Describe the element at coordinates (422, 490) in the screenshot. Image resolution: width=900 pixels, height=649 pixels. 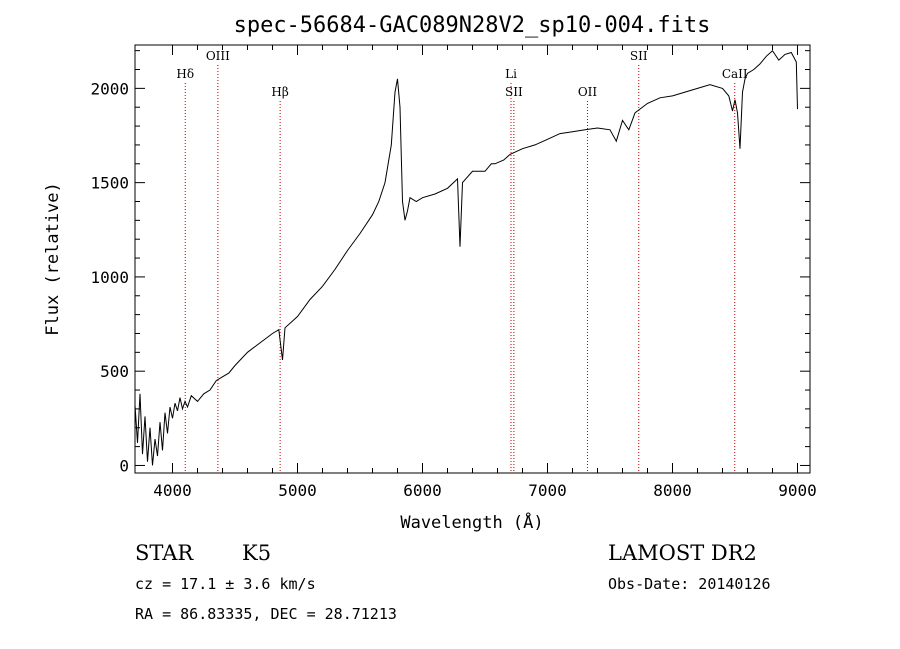
I see `x-tick-label: 6000` at that location.